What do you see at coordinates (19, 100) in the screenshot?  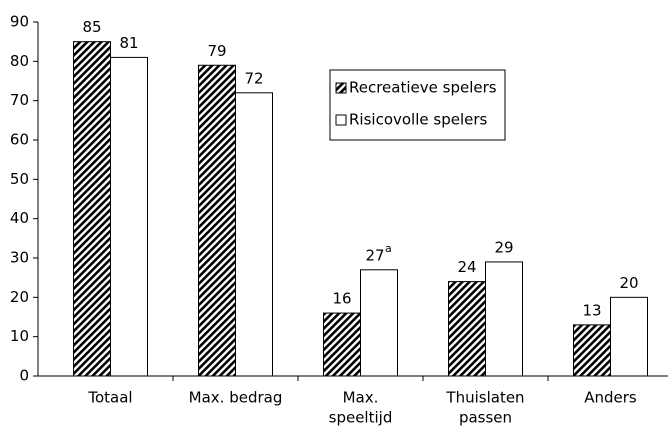 I see `y-tick-label: 70` at bounding box center [19, 100].